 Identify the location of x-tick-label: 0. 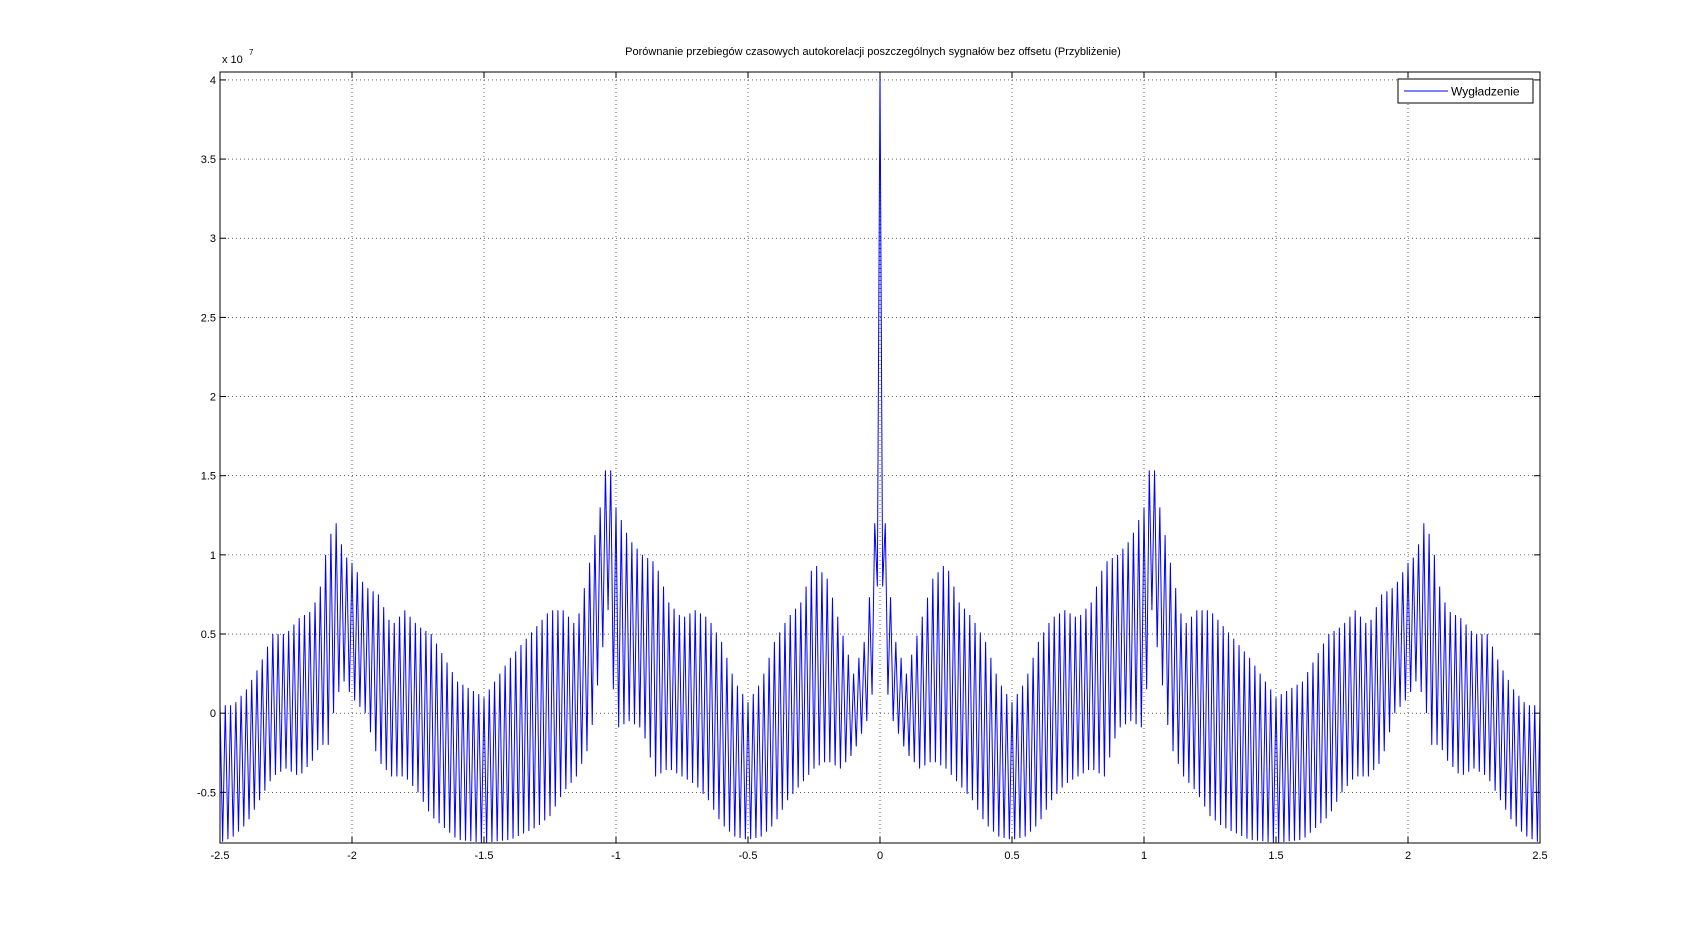
(880, 856).